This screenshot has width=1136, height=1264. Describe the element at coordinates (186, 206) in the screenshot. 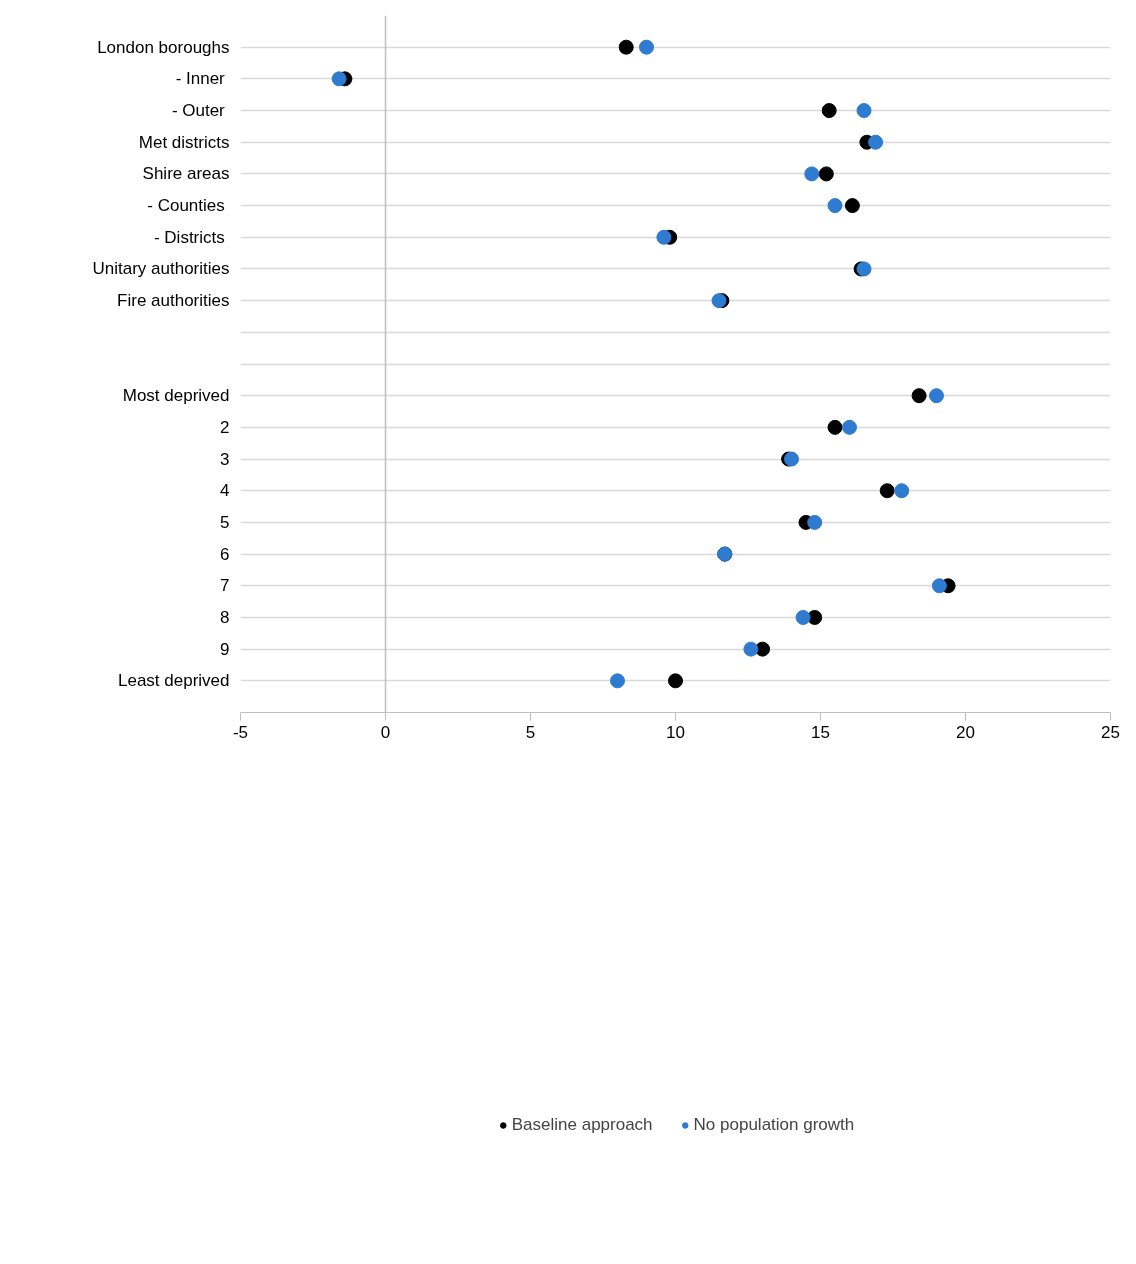

I see `y-tick-label: - Counties` at that location.